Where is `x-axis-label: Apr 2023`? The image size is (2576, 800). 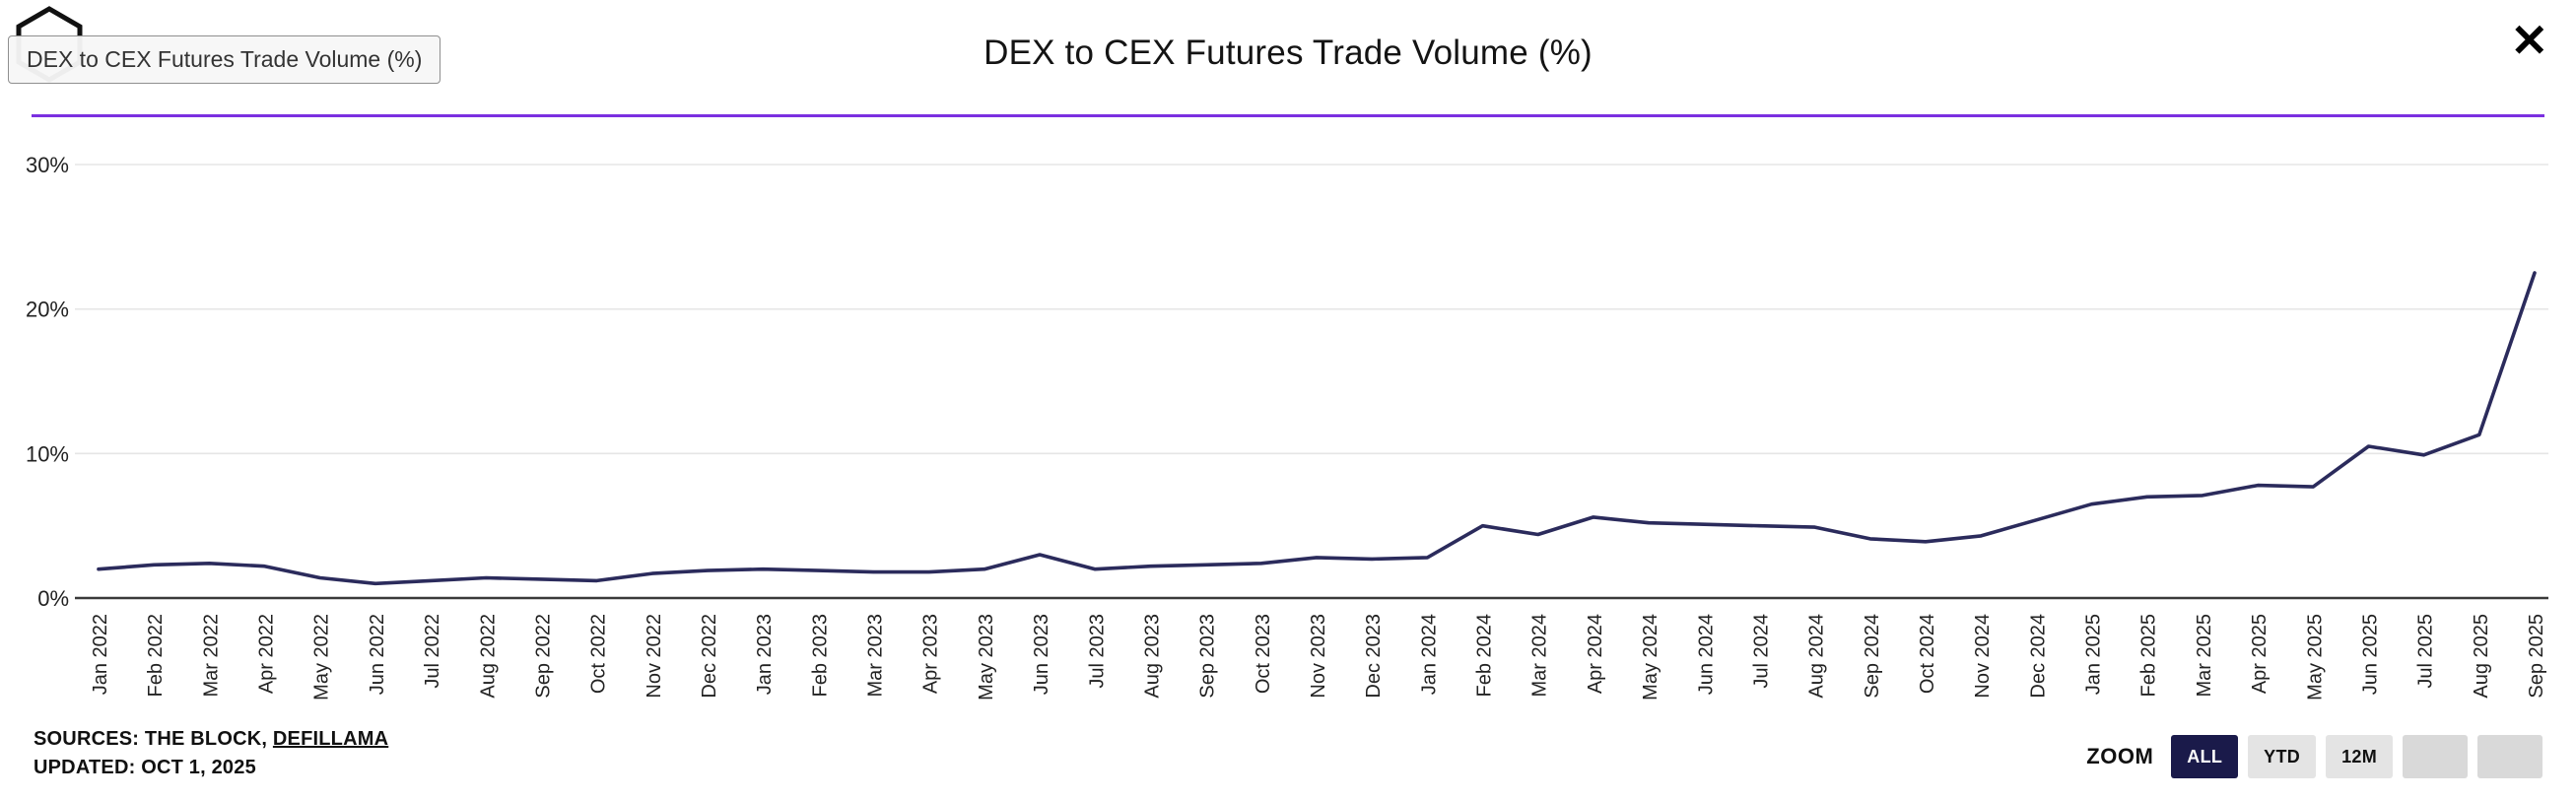 x-axis-label: Apr 2023 is located at coordinates (931, 654).